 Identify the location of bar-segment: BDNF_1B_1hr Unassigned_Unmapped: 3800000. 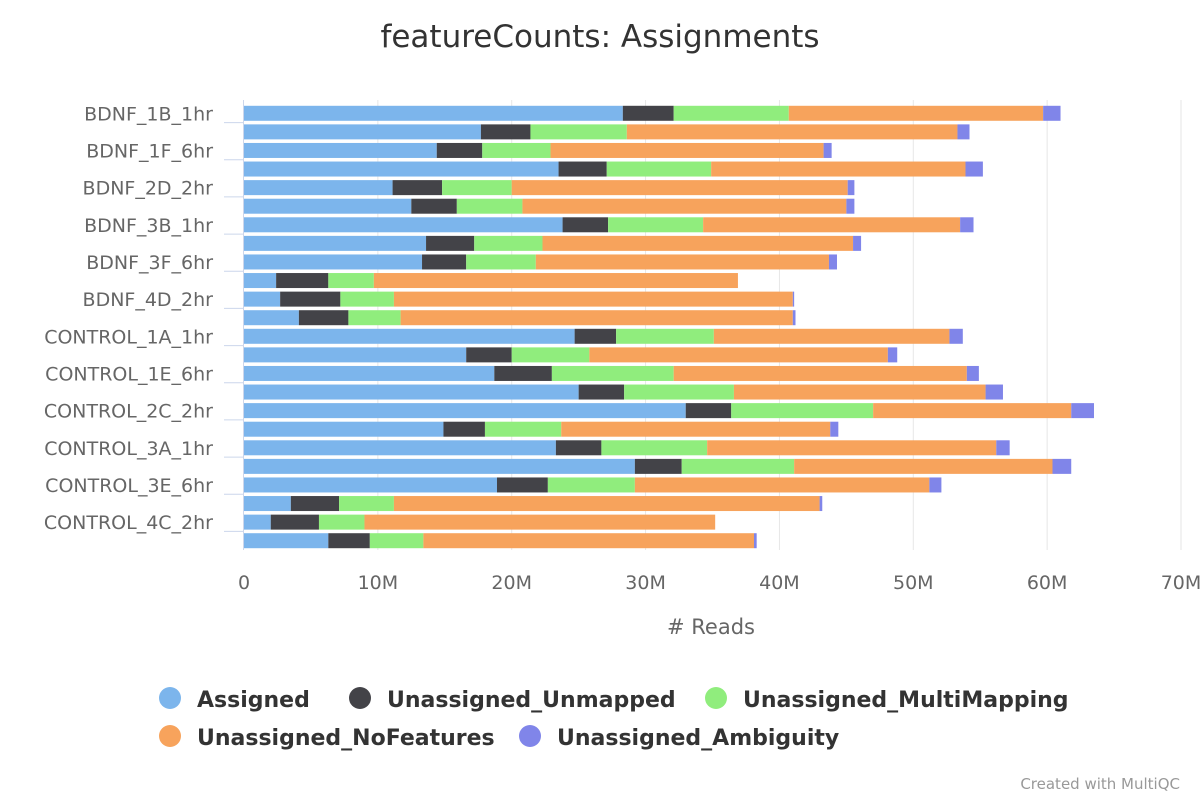
(648, 113).